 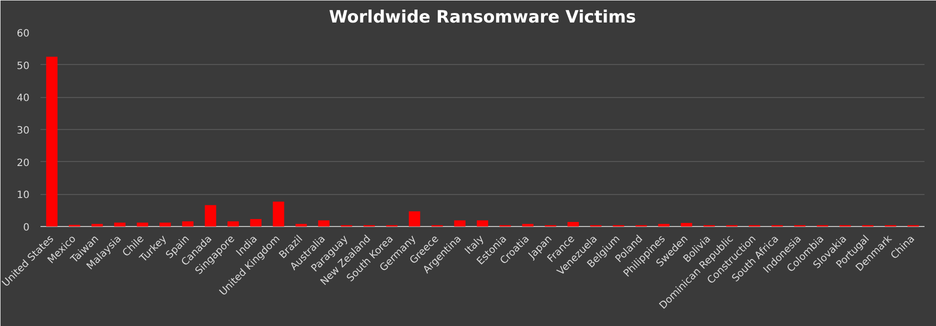 I want to click on y-tick-label: 60, so click(x=23, y=34).